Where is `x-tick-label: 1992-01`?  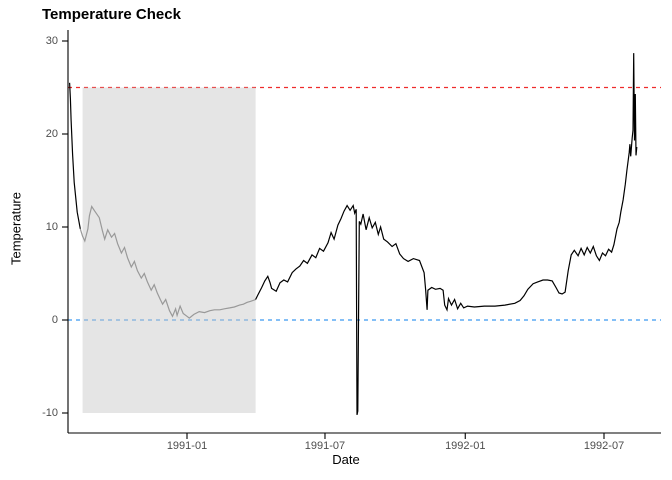
x-tick-label: 1992-01 is located at coordinates (465, 446).